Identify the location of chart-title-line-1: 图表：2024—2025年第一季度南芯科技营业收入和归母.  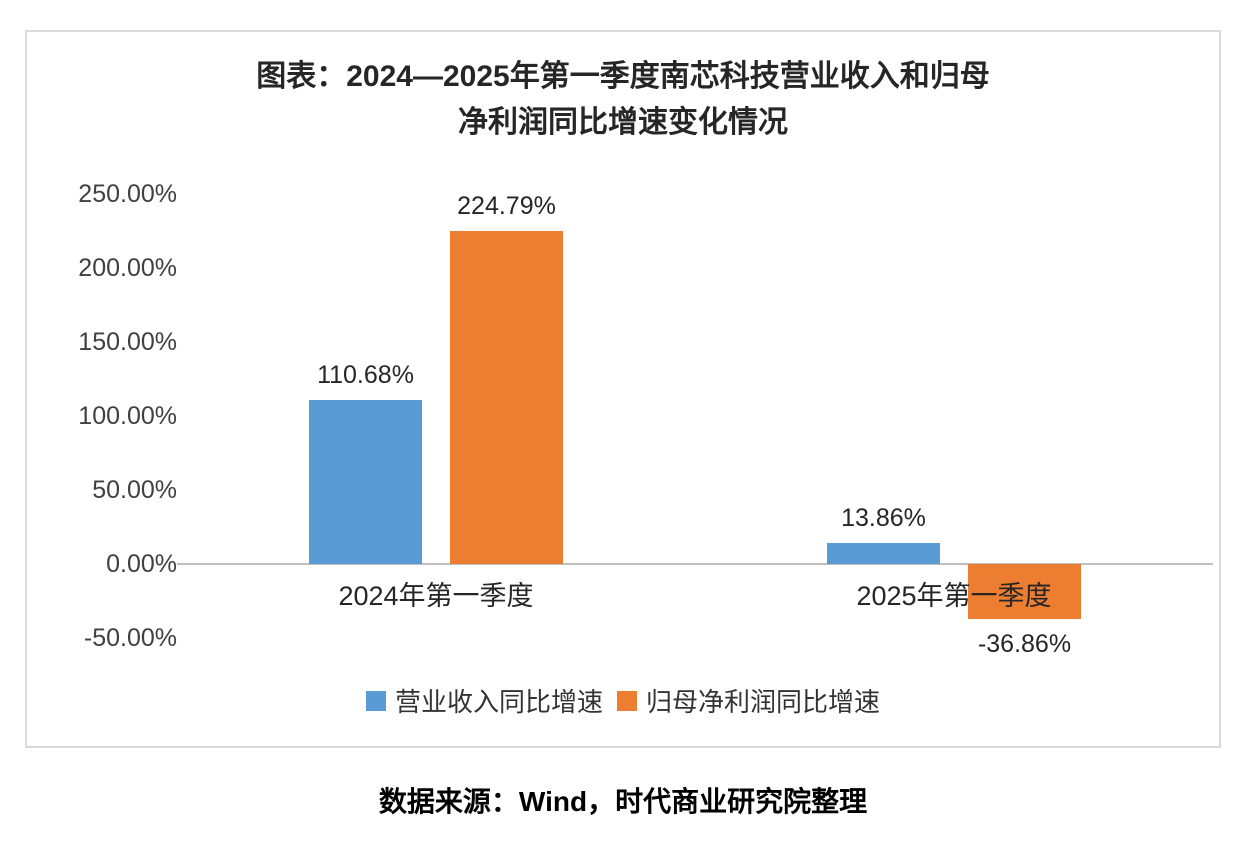
(623, 76).